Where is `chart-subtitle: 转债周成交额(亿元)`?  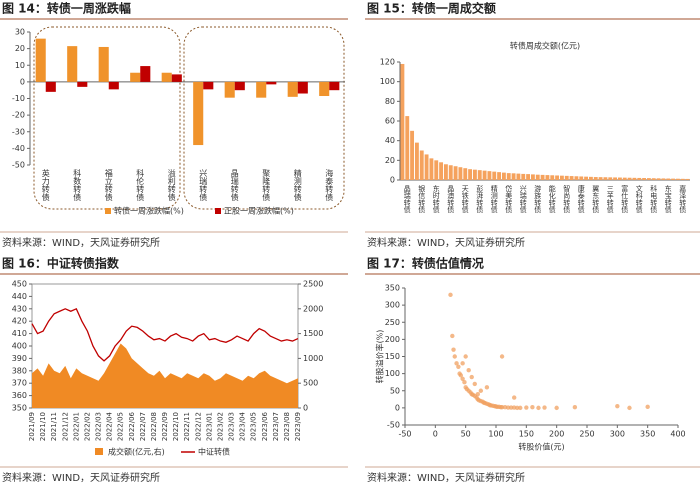 chart-subtitle: 转债周成交额(亿元) is located at coordinates (545, 46).